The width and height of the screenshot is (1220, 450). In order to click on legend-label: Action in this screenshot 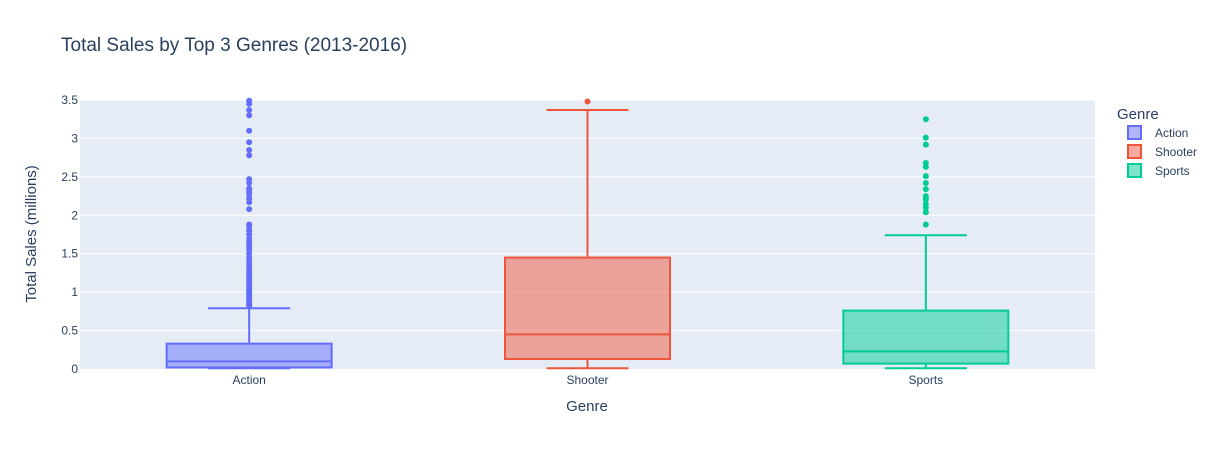, I will do `click(1171, 133)`.